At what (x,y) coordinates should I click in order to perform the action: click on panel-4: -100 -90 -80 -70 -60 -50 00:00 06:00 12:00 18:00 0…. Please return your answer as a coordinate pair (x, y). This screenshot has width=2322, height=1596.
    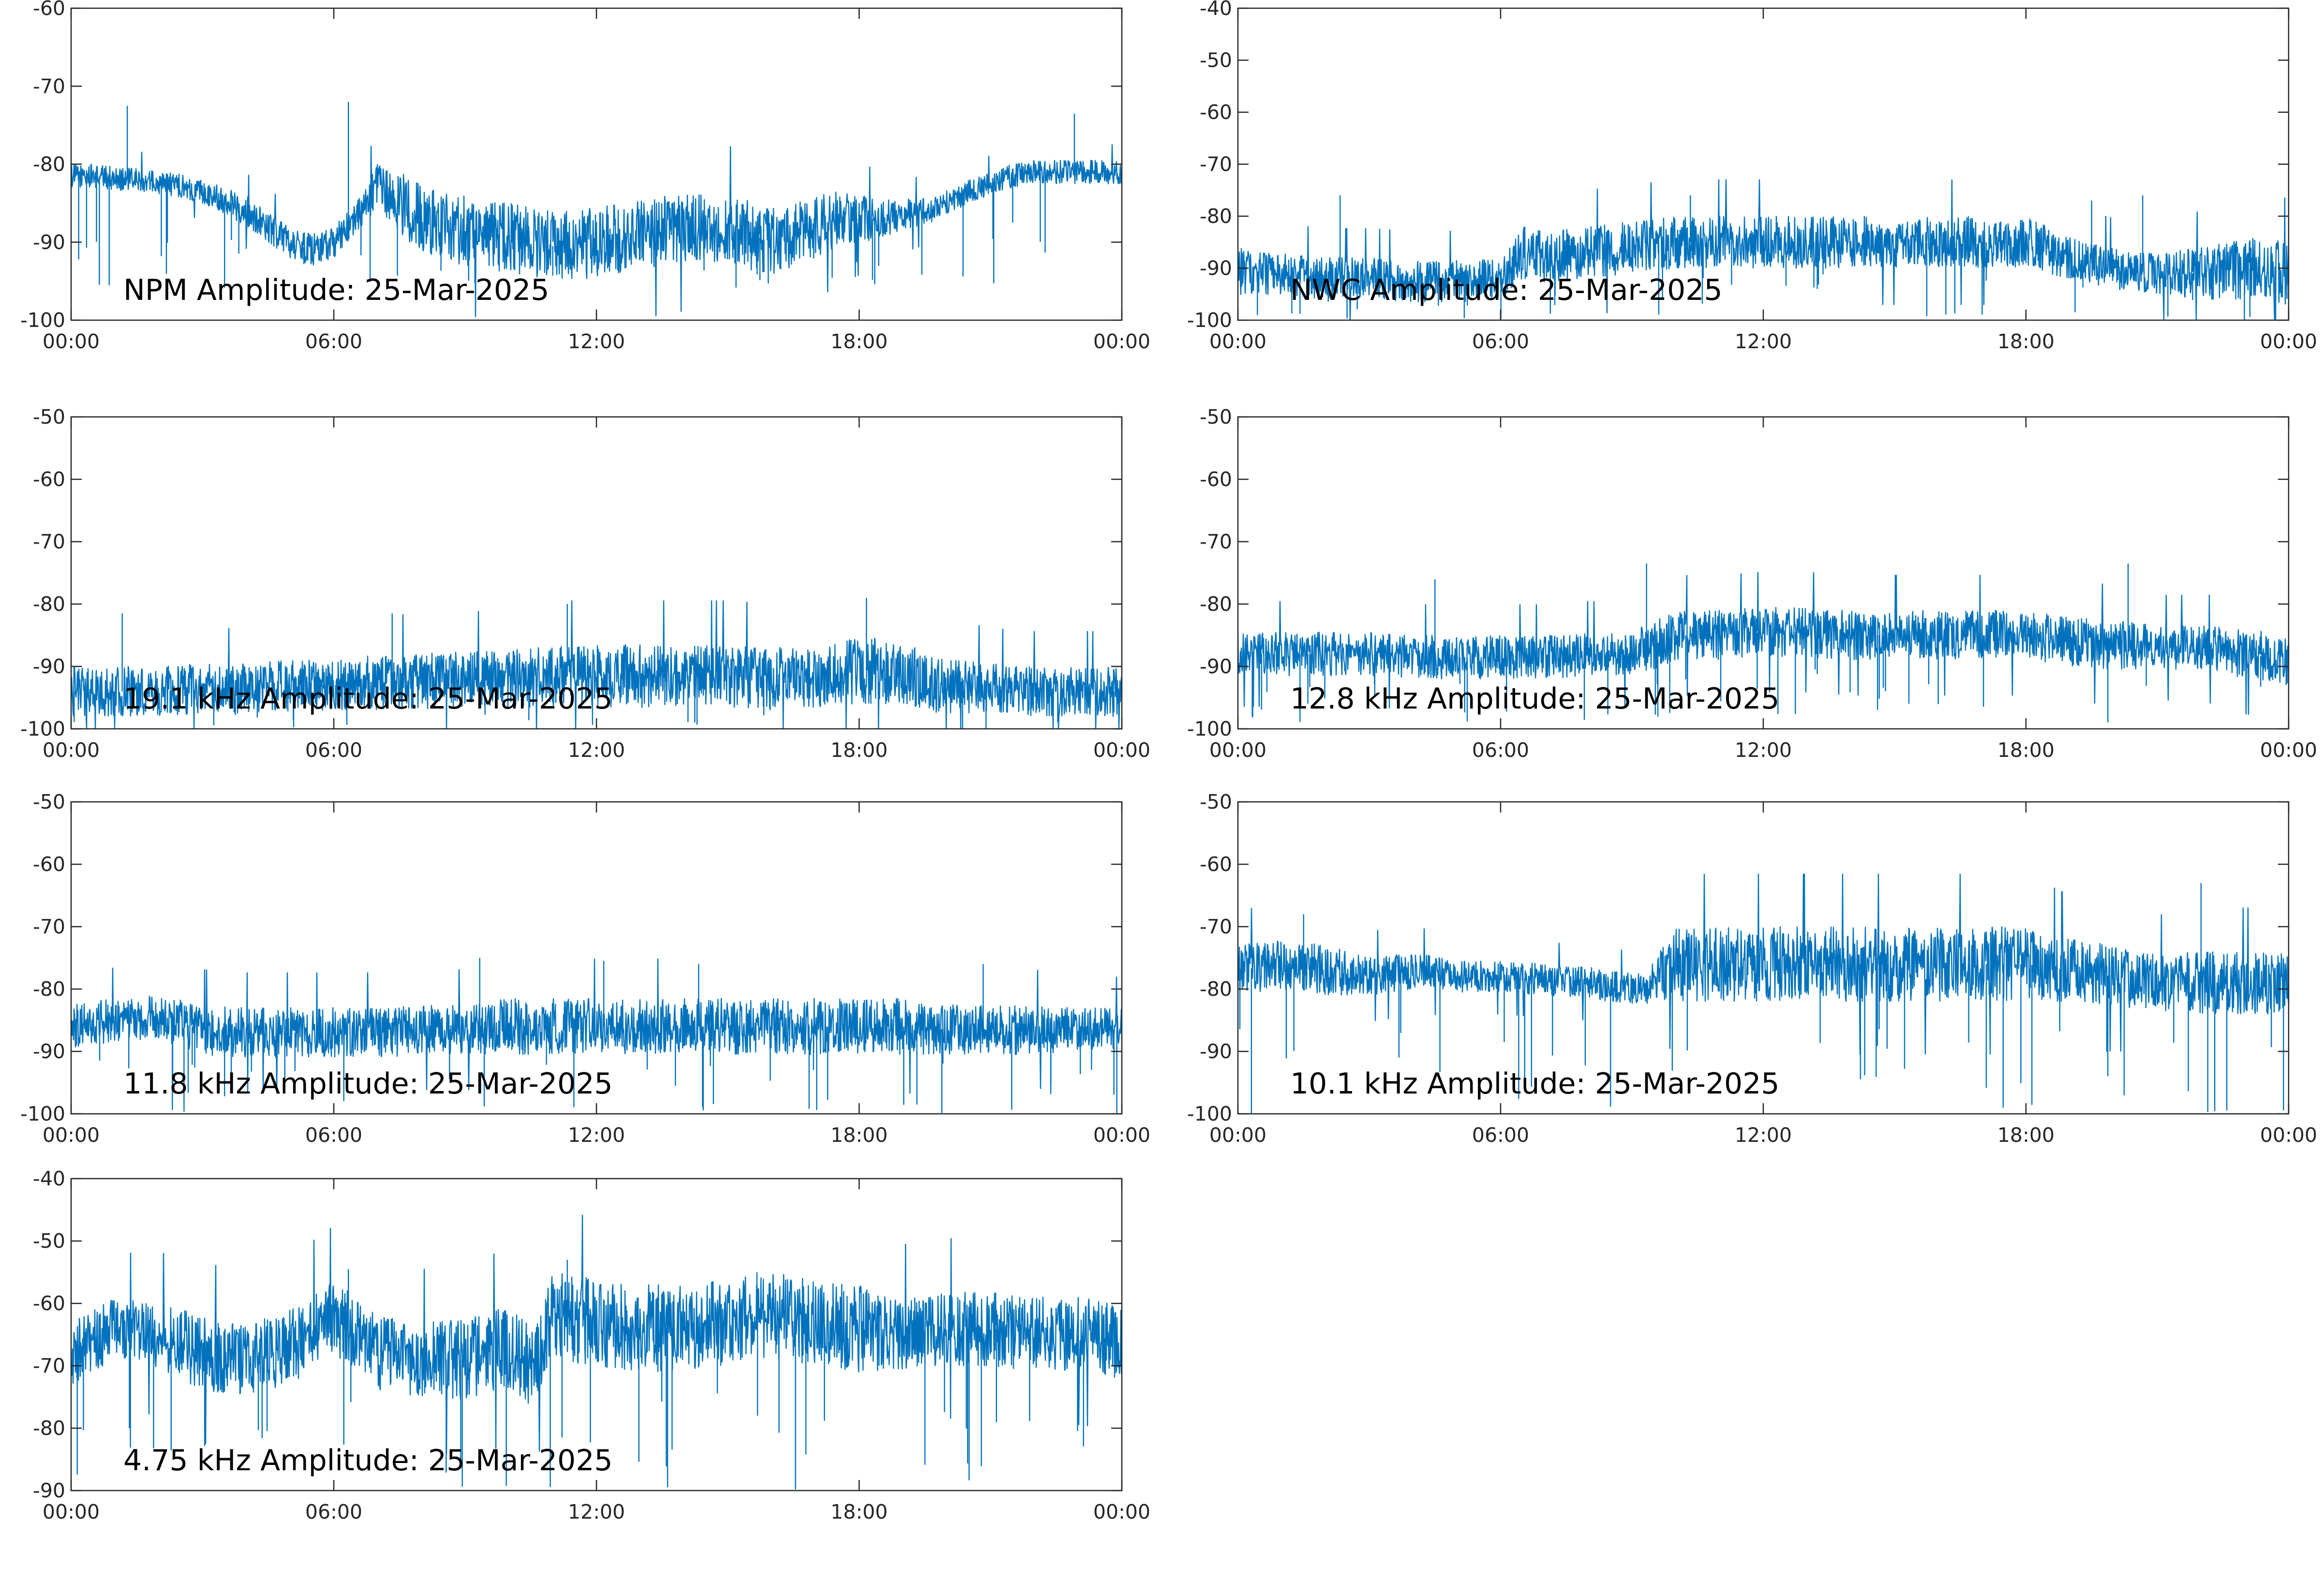
    Looking at the image, I should click on (1752, 583).